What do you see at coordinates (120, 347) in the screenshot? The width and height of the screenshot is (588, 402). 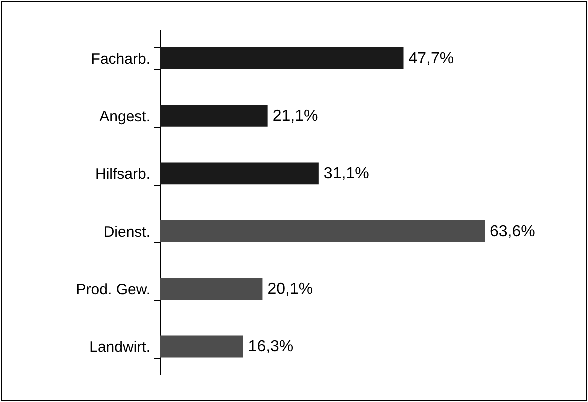 I see `y-tick-label: Landwirt.` at bounding box center [120, 347].